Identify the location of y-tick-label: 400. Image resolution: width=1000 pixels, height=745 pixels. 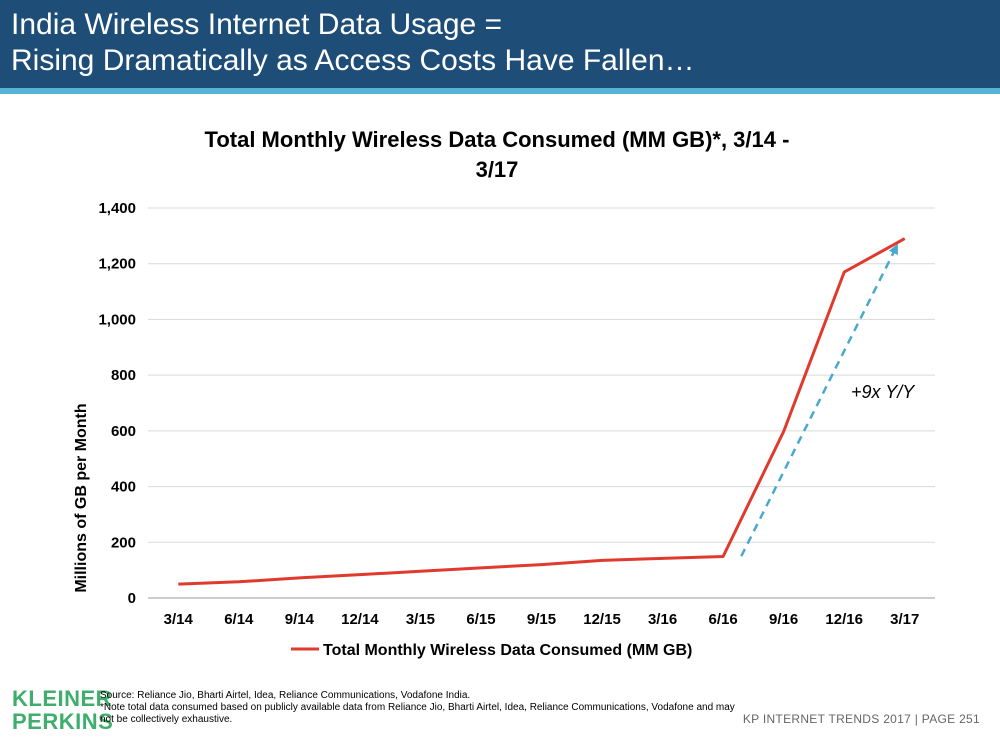
(123, 487).